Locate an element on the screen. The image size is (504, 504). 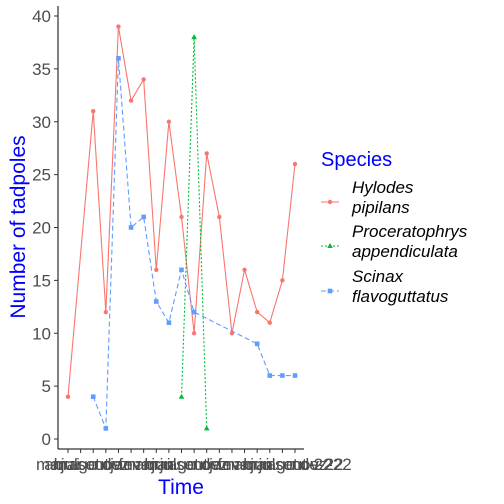
y-axis-ticks: 0 5 10 15 20 25 30 35 40 is located at coordinates (45, 228).